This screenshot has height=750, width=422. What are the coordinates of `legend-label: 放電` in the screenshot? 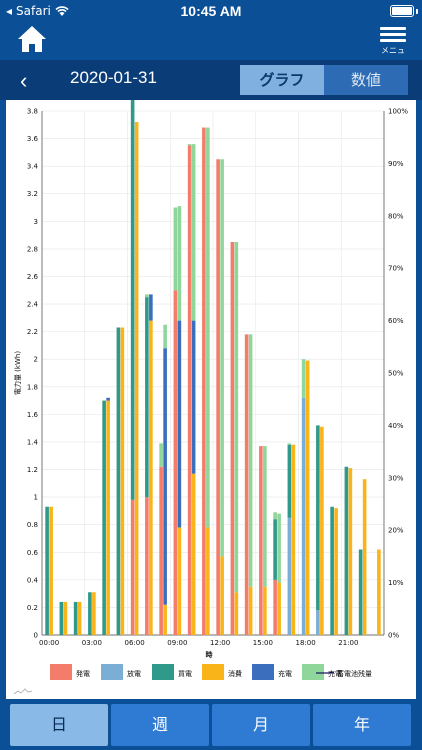 It's located at (134, 673).